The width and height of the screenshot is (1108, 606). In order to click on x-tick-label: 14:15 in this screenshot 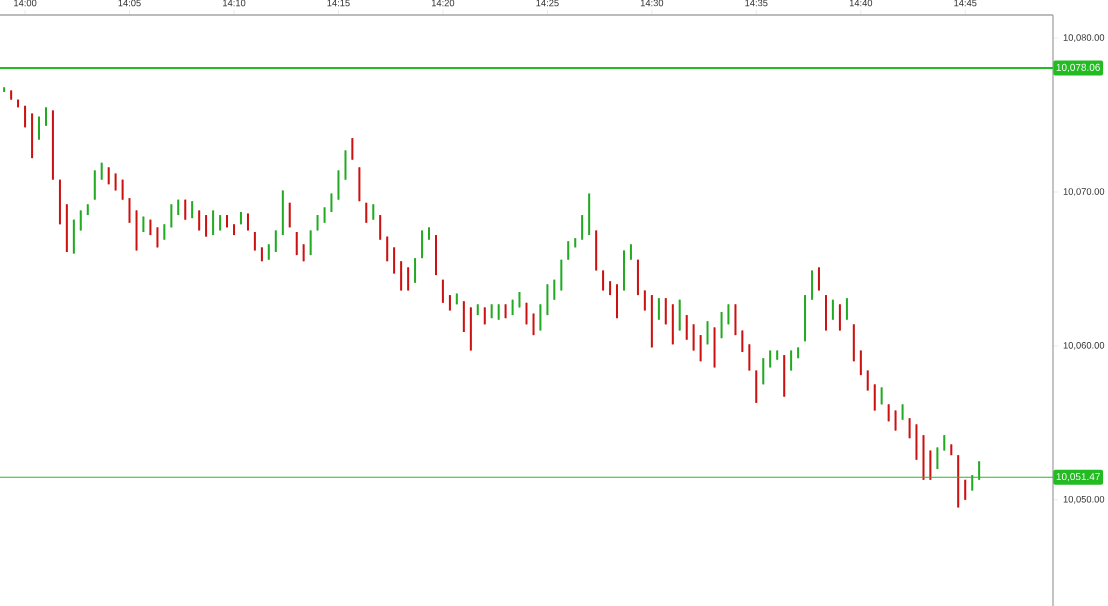, I will do `click(338, 3)`.